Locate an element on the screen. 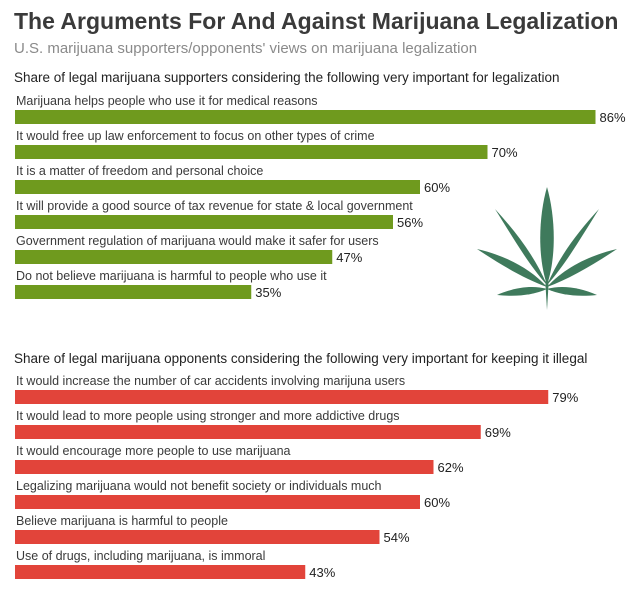 The height and width of the screenshot is (597, 640). supporters-value-label: 60% is located at coordinates (437, 187).